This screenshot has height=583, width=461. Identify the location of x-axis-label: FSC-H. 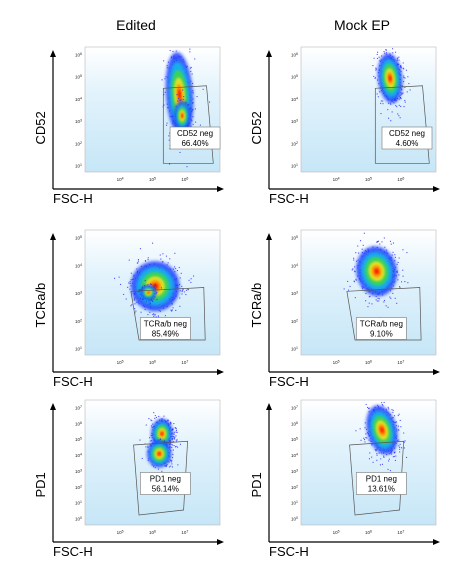
(73, 198).